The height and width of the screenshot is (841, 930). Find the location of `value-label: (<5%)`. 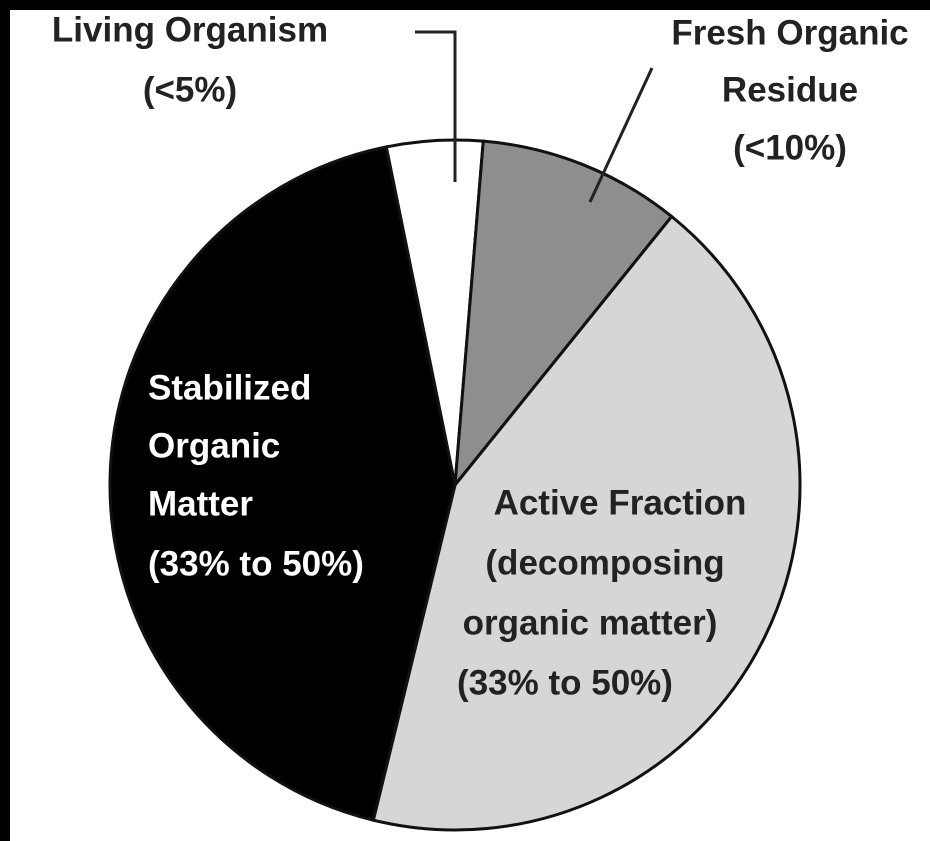

value-label: (<5%) is located at coordinates (190, 89).